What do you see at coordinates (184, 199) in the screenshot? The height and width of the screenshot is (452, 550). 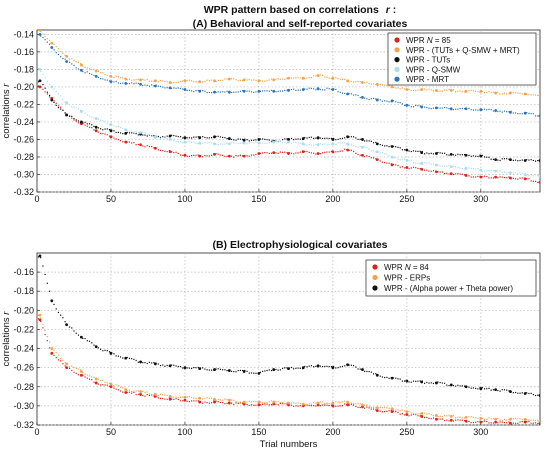 I see `x-tick-label: 100` at bounding box center [184, 199].